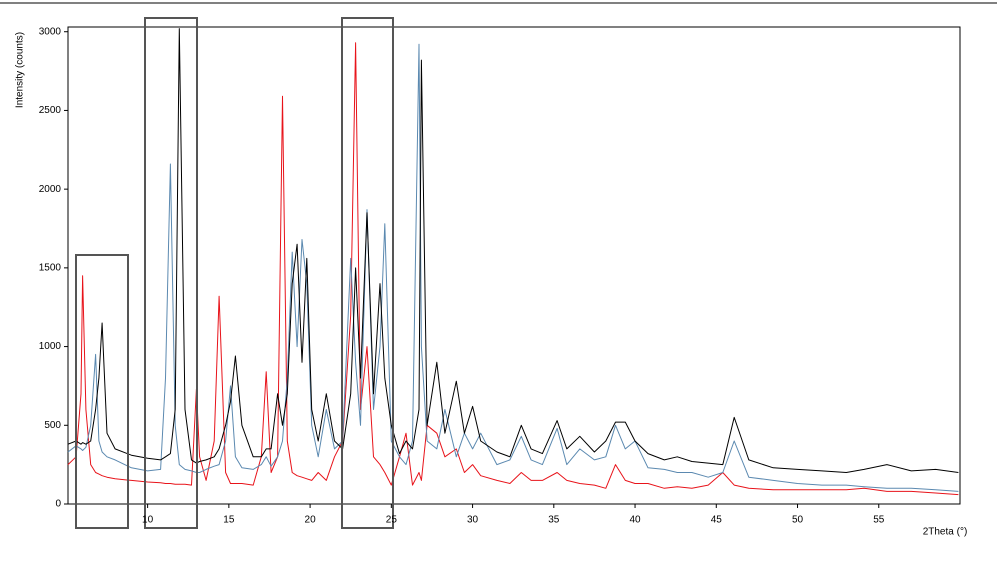  Describe the element at coordinates (52, 425) in the screenshot. I see `y-tick-label: 500` at that location.